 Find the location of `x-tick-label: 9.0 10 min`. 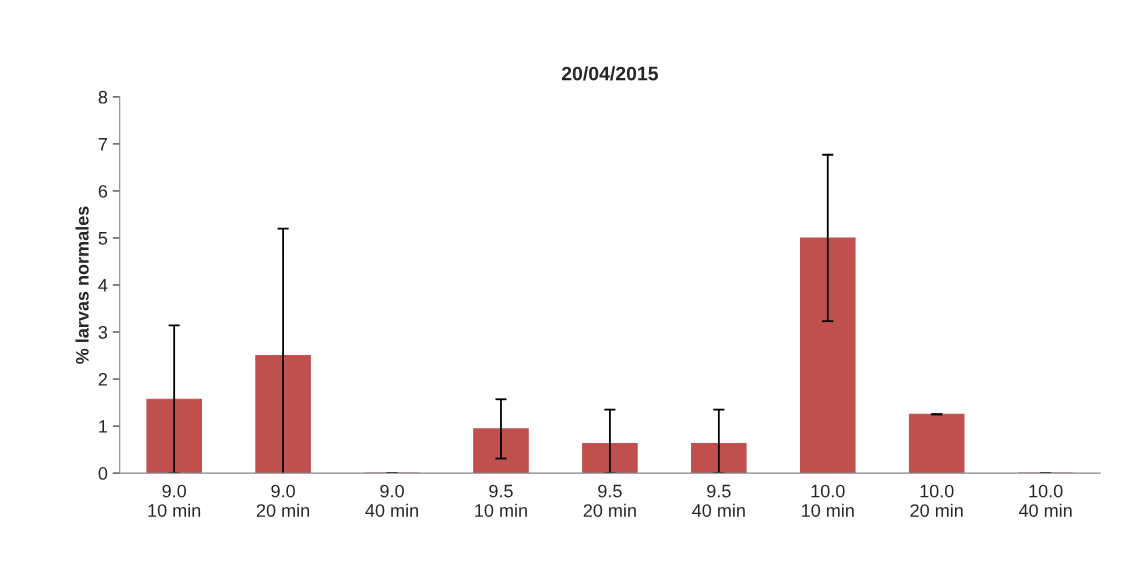

x-tick-label: 9.0 10 min is located at coordinates (174, 500).